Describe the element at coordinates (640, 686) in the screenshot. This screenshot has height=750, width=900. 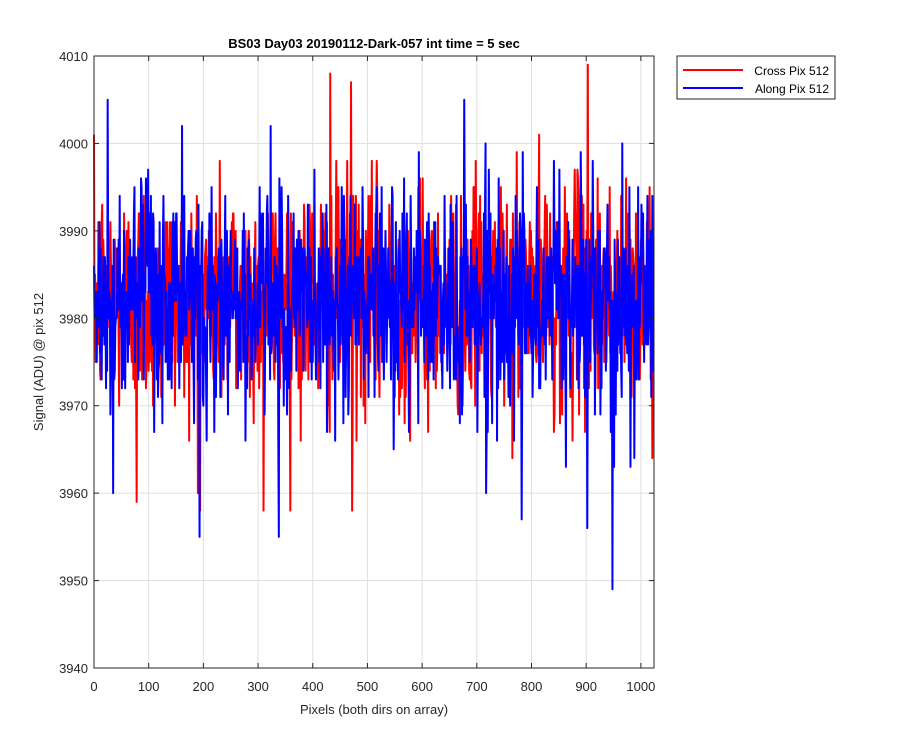
I see `x-tick-label: 1000` at that location.